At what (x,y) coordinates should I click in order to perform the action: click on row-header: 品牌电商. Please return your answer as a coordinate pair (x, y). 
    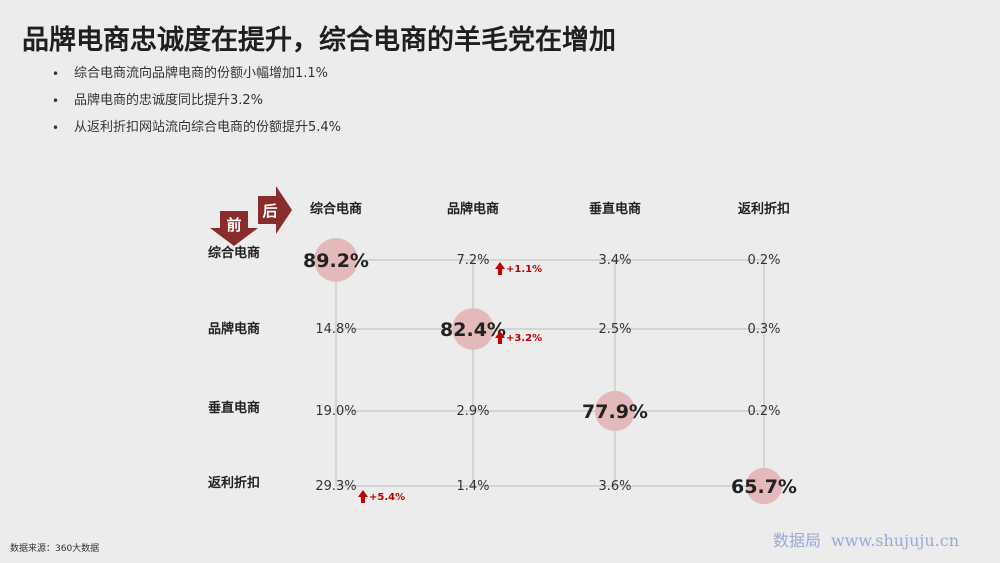
    Looking at the image, I should click on (234, 329).